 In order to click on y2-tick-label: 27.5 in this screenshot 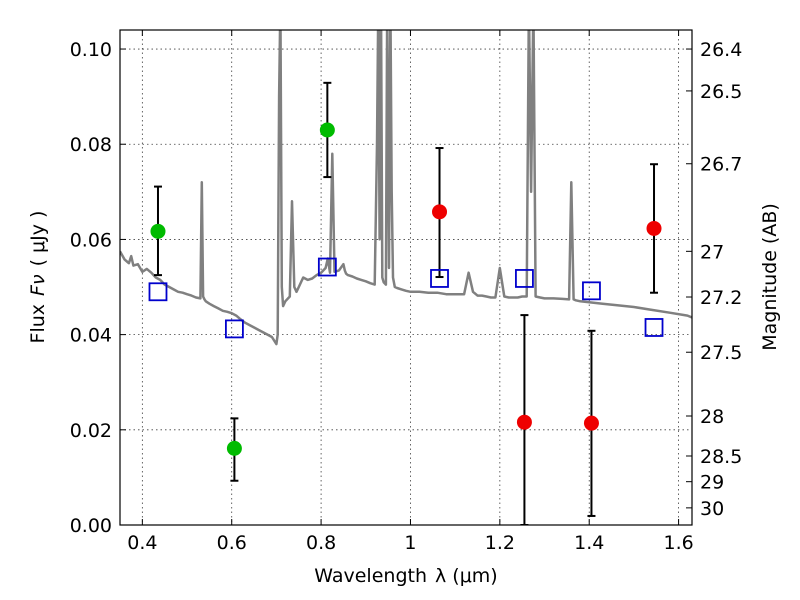, I will do `click(721, 353)`.